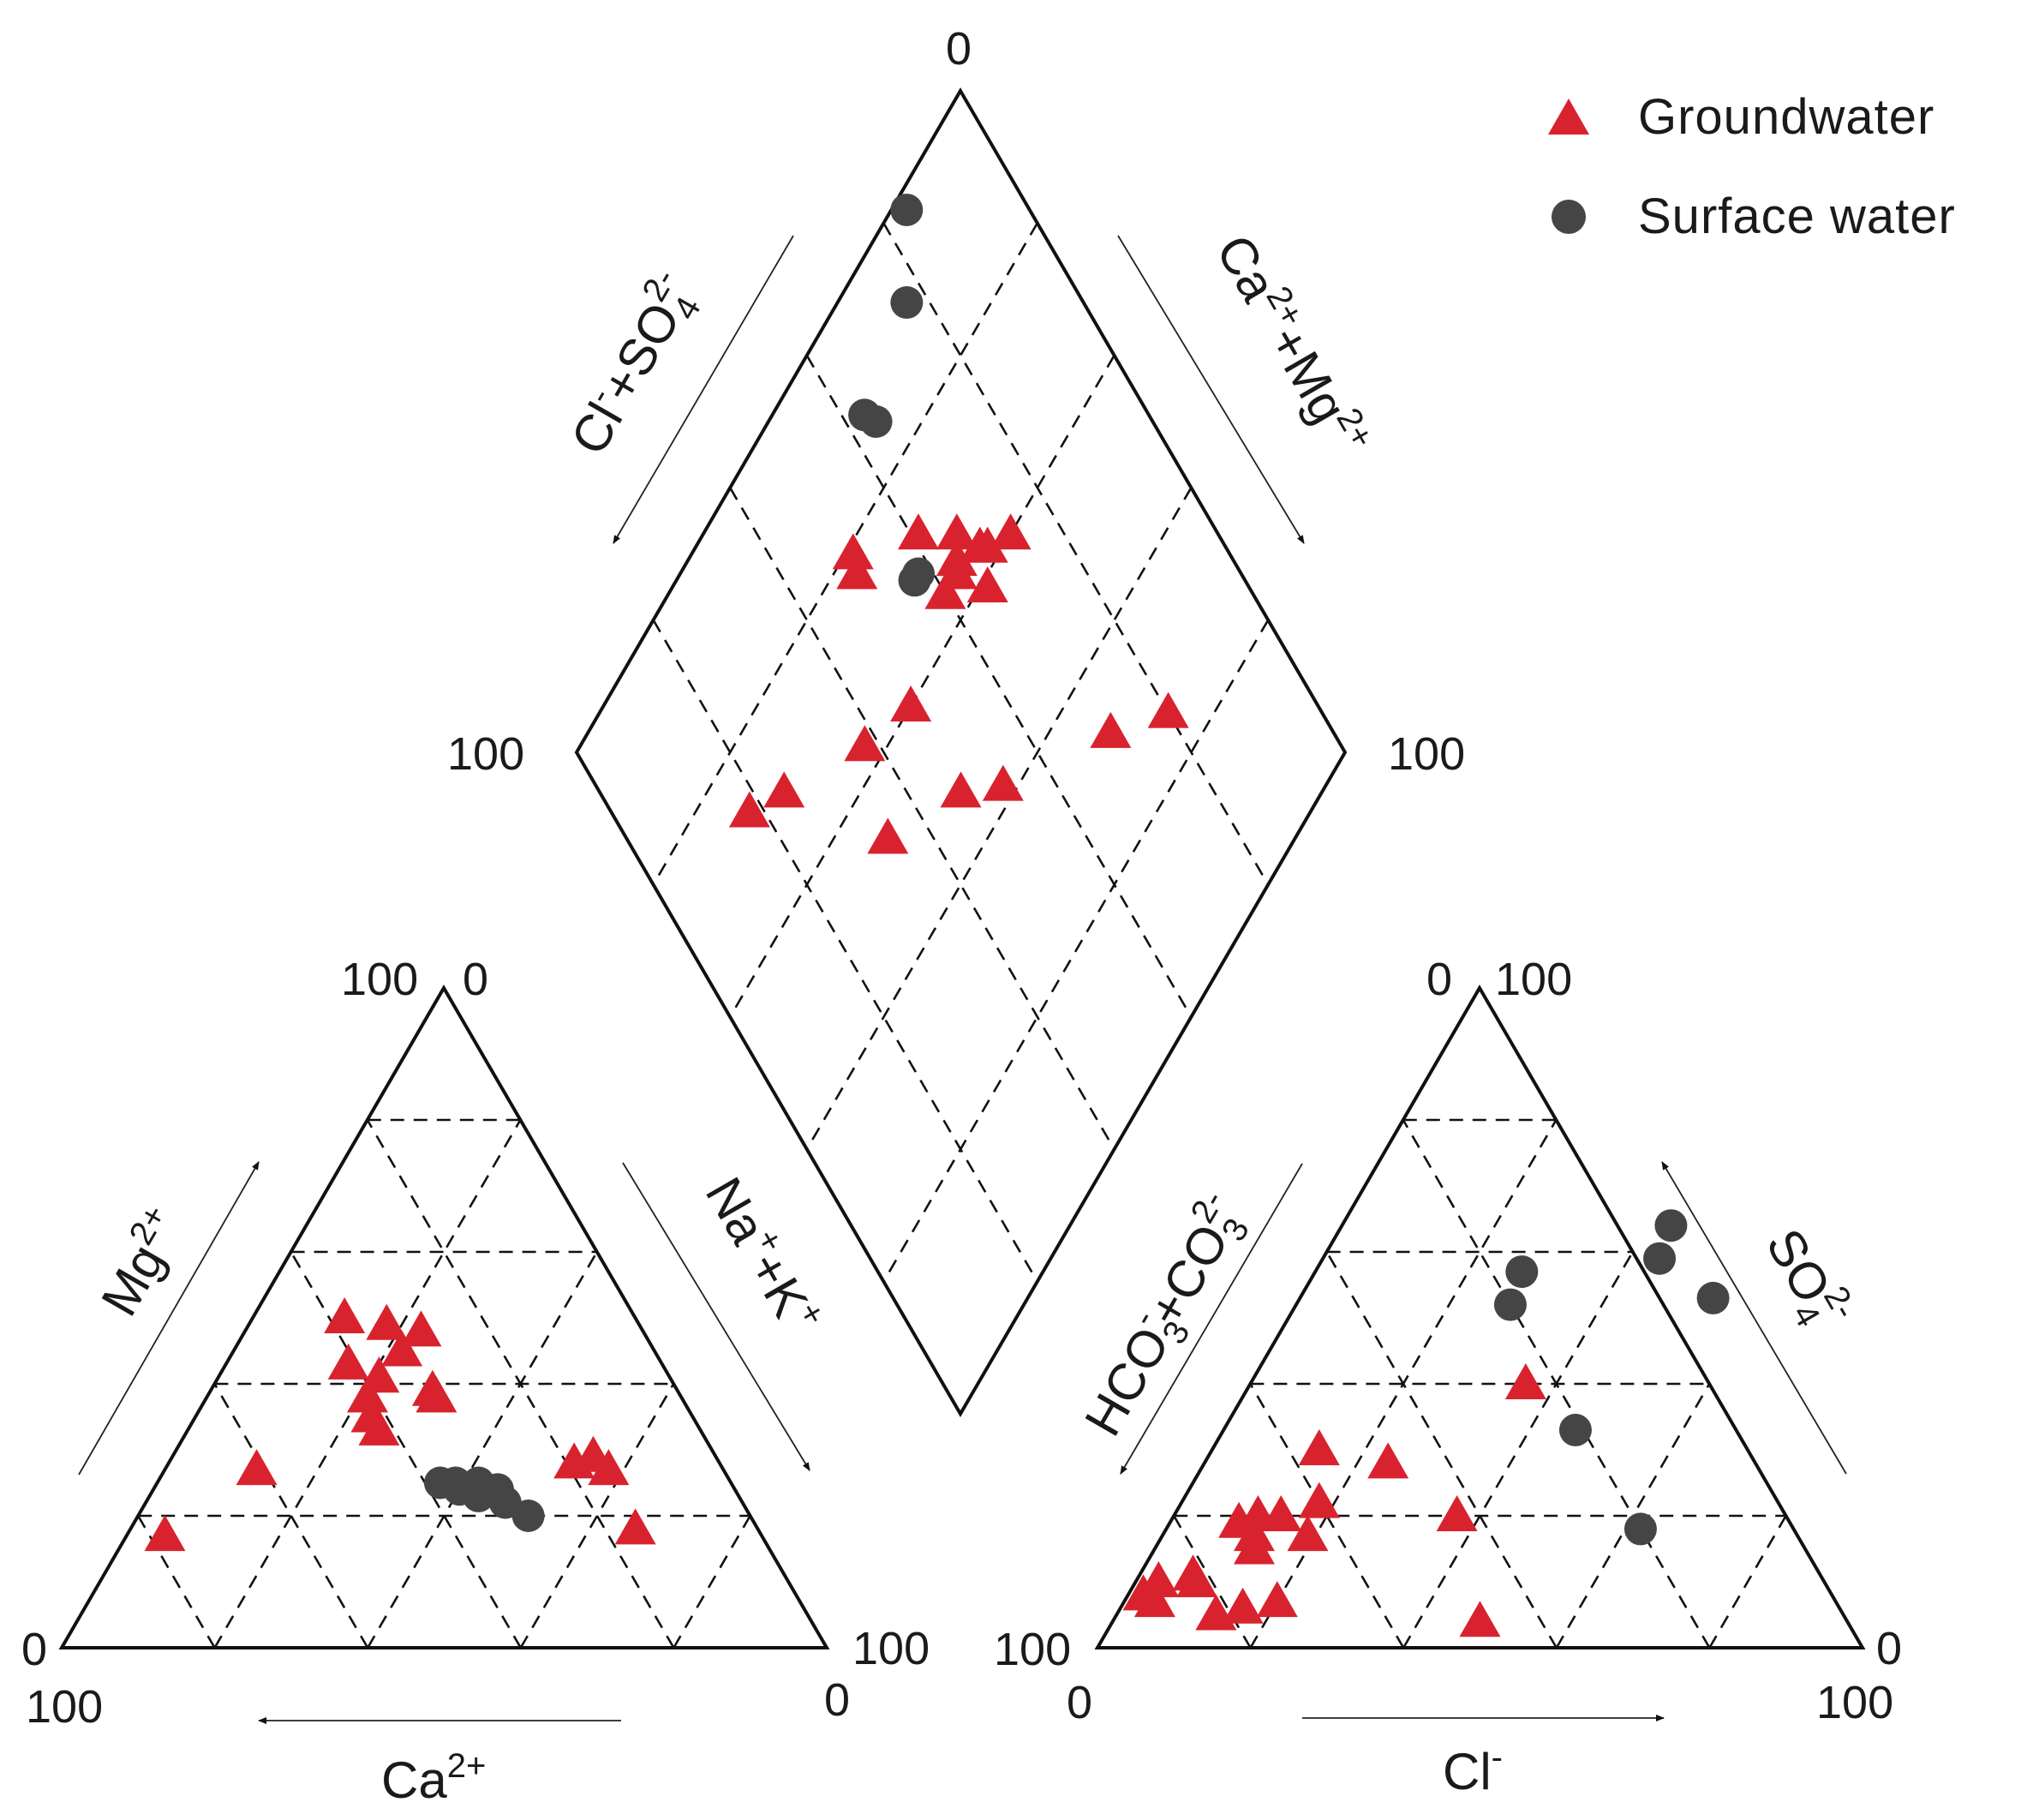 The image size is (2033, 1820). I want to click on diamond-left-tick: 100, so click(485, 754).